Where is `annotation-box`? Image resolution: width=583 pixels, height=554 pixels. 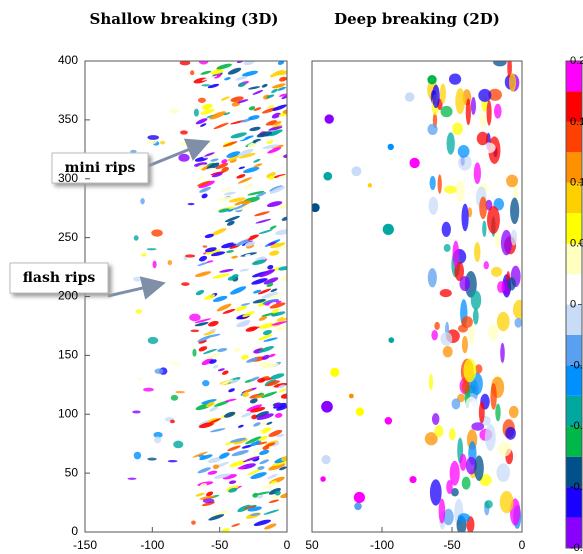 annotation-box is located at coordinates (100, 168).